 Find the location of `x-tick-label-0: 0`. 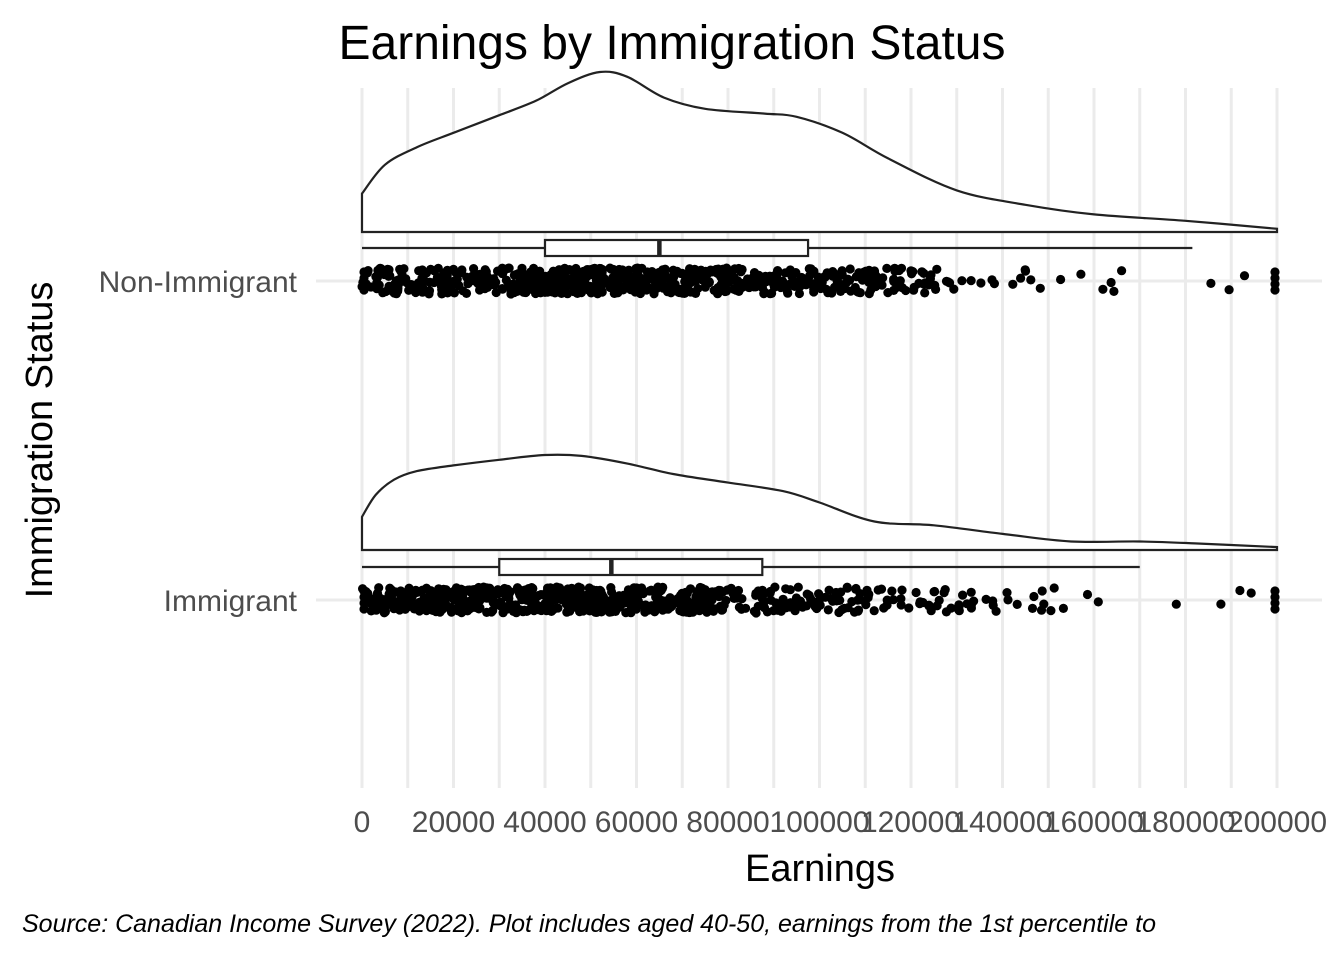

x-tick-label-0: 0 is located at coordinates (362, 822).